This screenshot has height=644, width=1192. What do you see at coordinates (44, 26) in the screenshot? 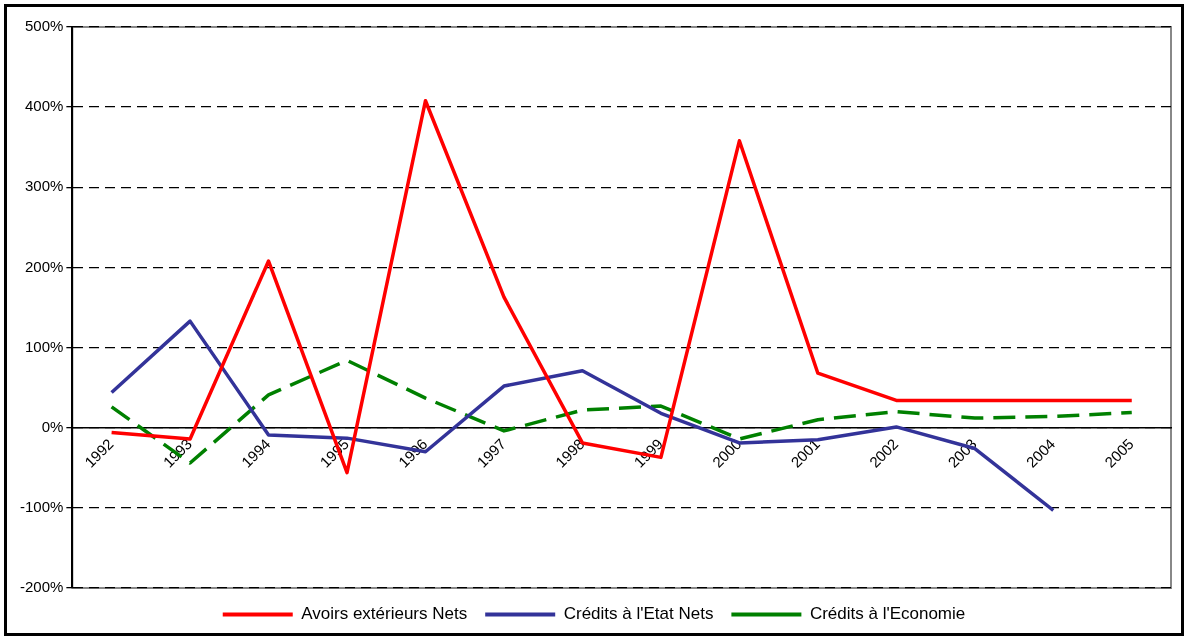
I see `y-tick-label: 500%` at bounding box center [44, 26].